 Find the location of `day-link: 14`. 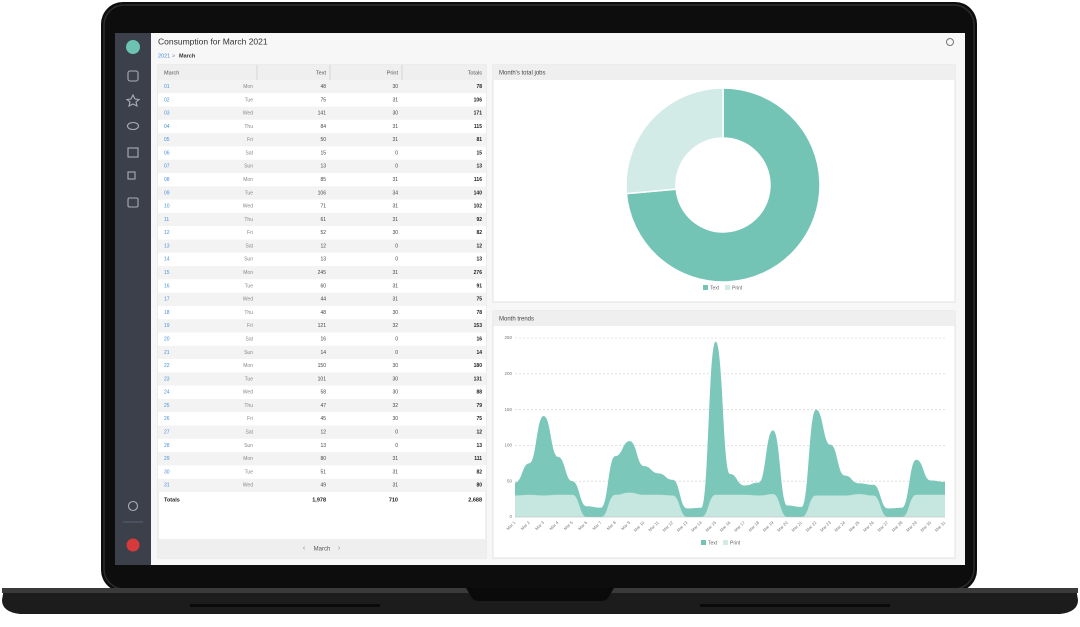

day-link: 14 is located at coordinates (167, 260).